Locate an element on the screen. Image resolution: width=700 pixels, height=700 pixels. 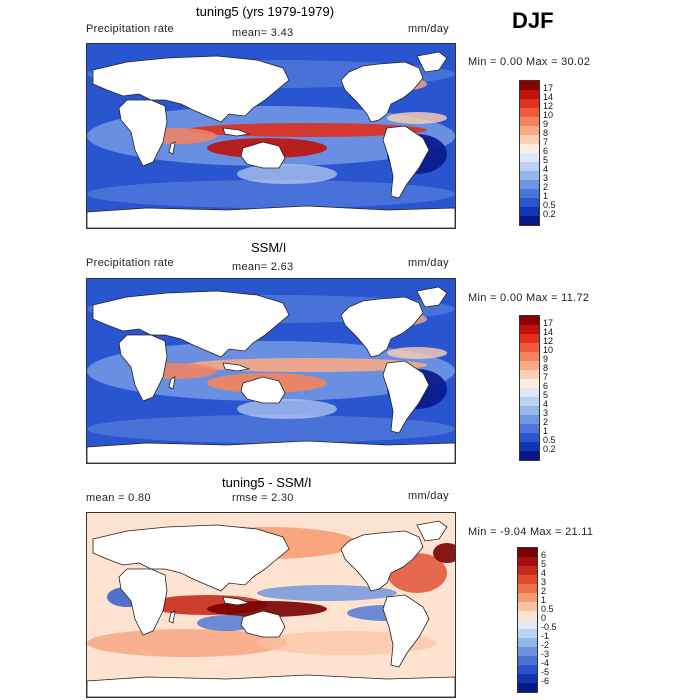
colorbar-label: -6 is located at coordinates (545, 681).